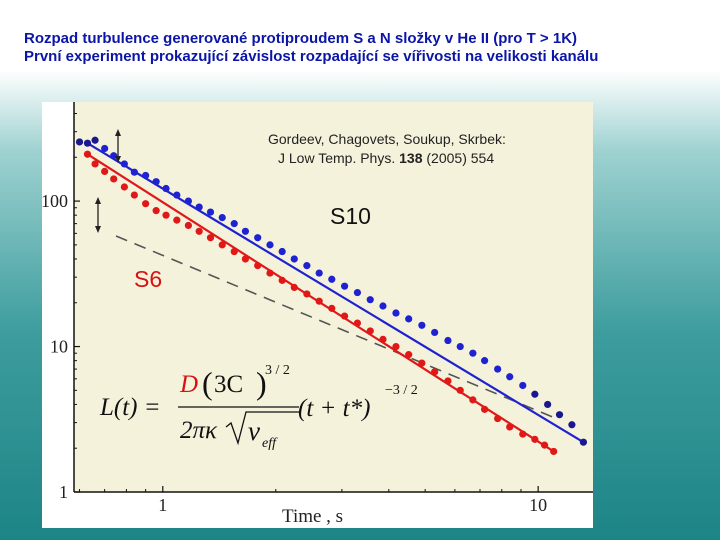 This screenshot has height=540, width=720. I want to click on citation-reference: J Low Temp. Phys. 138 (2005) 554, so click(386, 158).